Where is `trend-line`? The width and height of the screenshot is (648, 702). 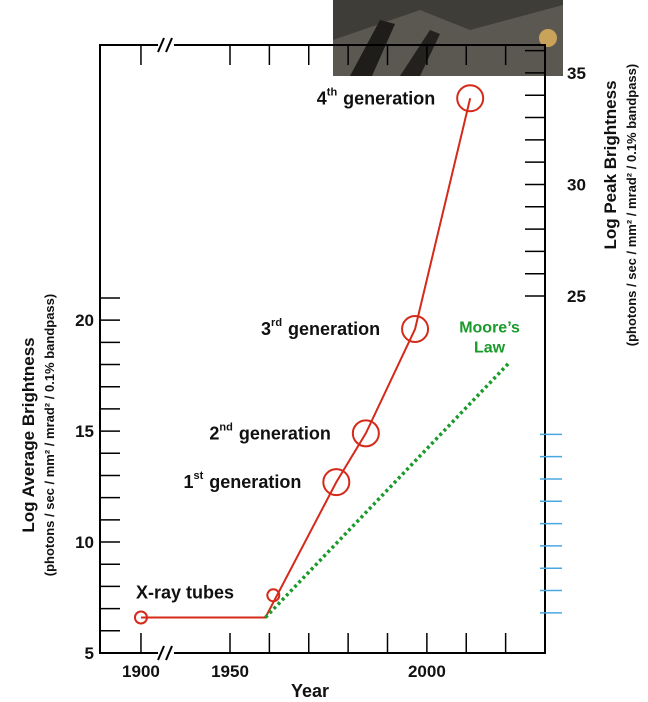
trend-line is located at coordinates (387, 490).